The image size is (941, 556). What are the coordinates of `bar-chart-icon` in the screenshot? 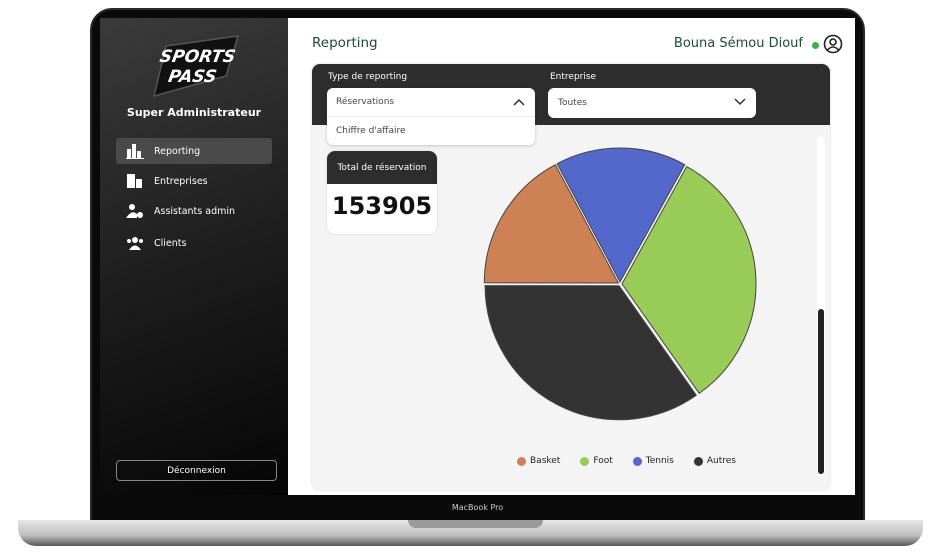 It's located at (135, 151).